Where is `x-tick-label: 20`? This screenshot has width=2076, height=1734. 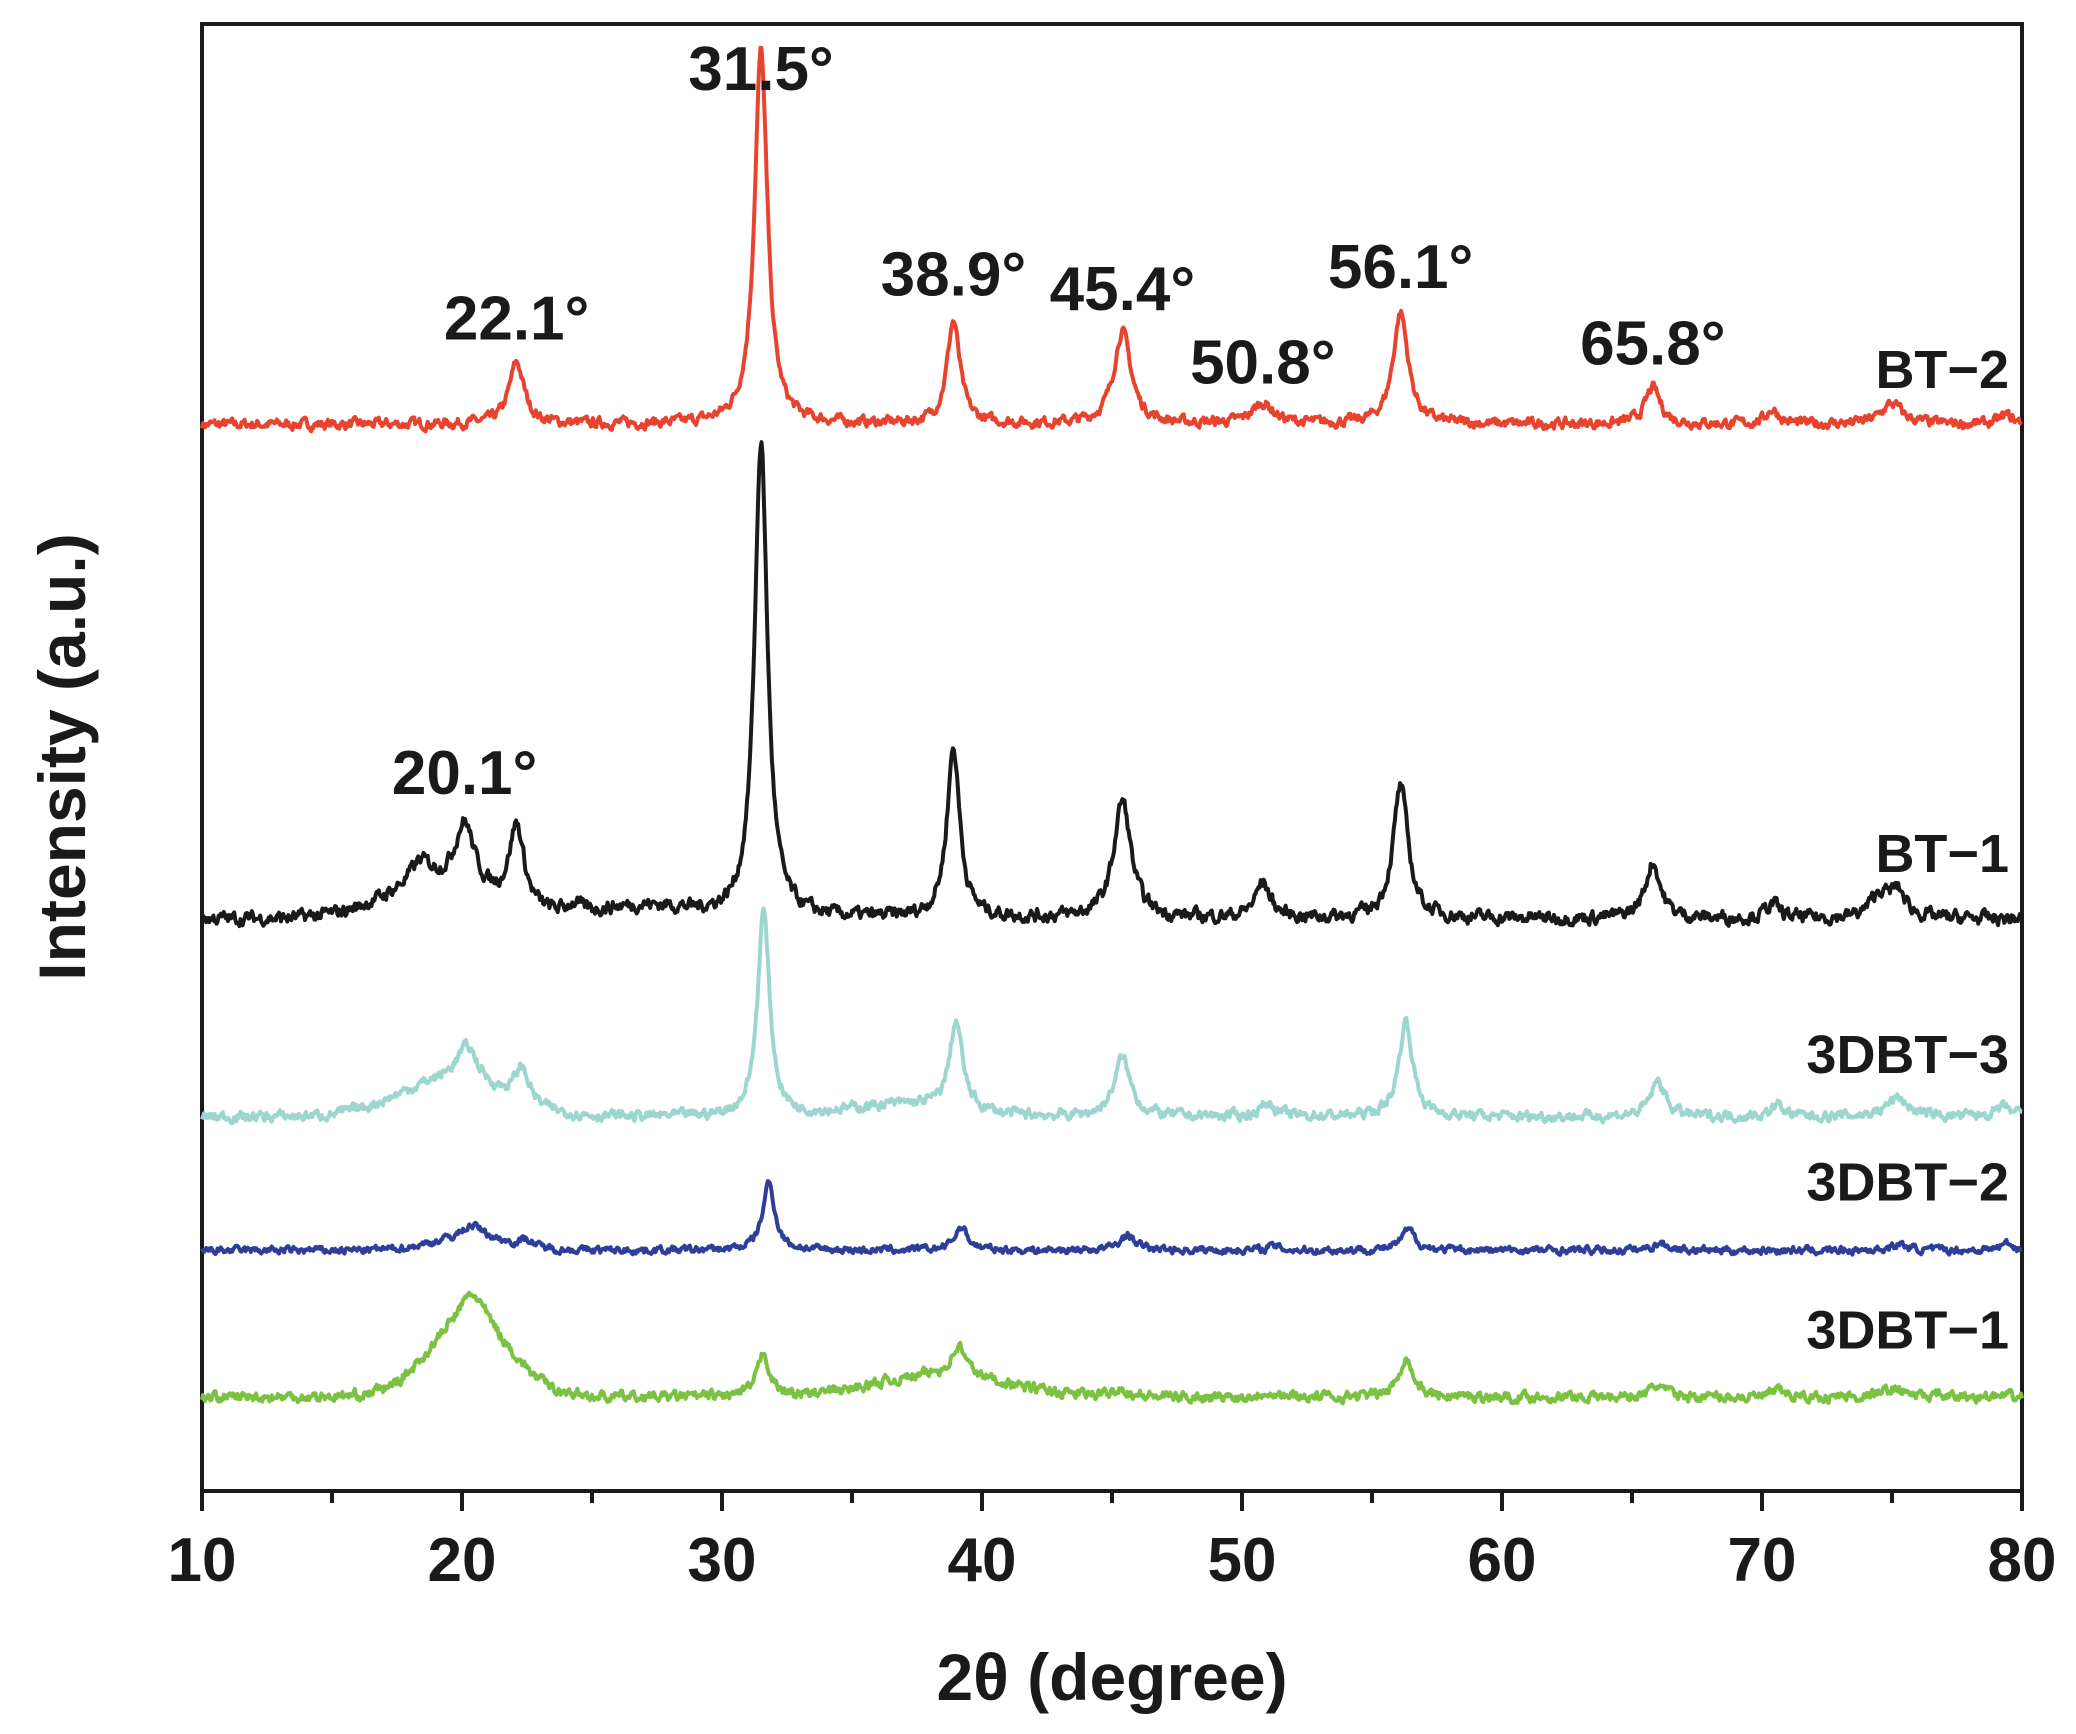
x-tick-label: 20 is located at coordinates (462, 1560).